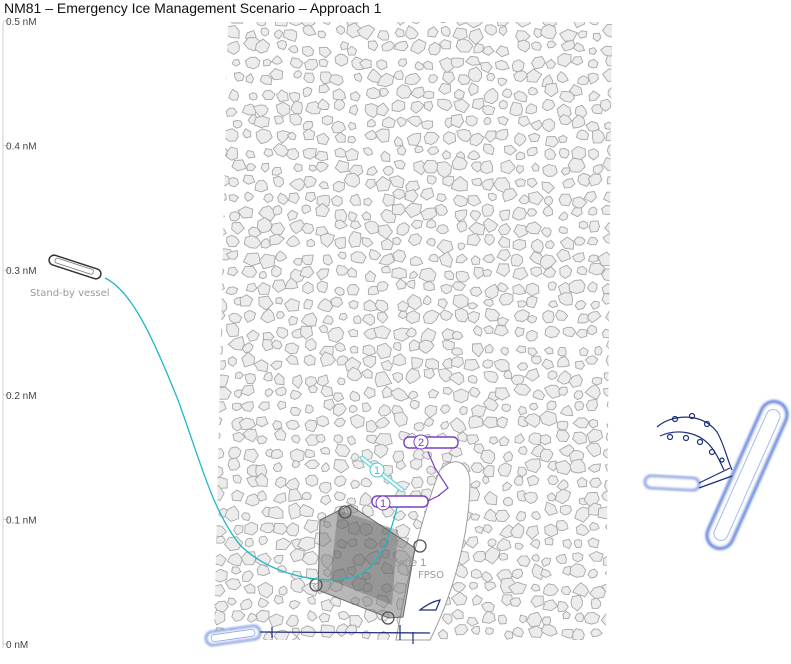  Describe the element at coordinates (431, 465) in the screenshot. I see `approach-marker-purple-2: 2` at that location.